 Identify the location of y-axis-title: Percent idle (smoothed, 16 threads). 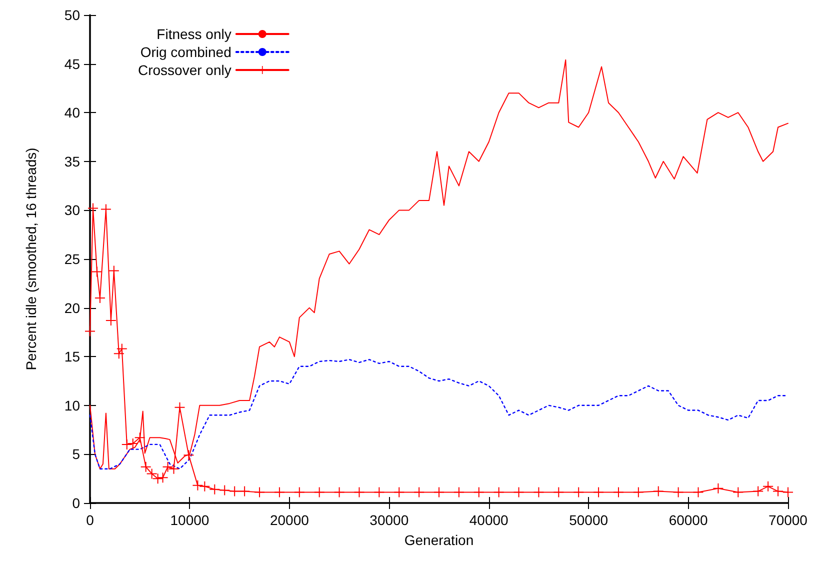
(31, 259).